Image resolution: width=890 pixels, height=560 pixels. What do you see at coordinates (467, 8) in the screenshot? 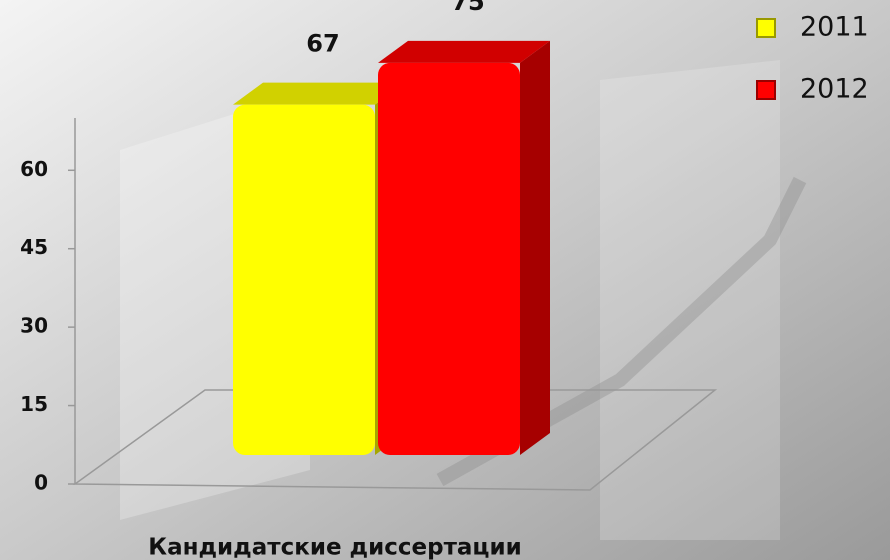
I see `value-label: 75` at bounding box center [467, 8].